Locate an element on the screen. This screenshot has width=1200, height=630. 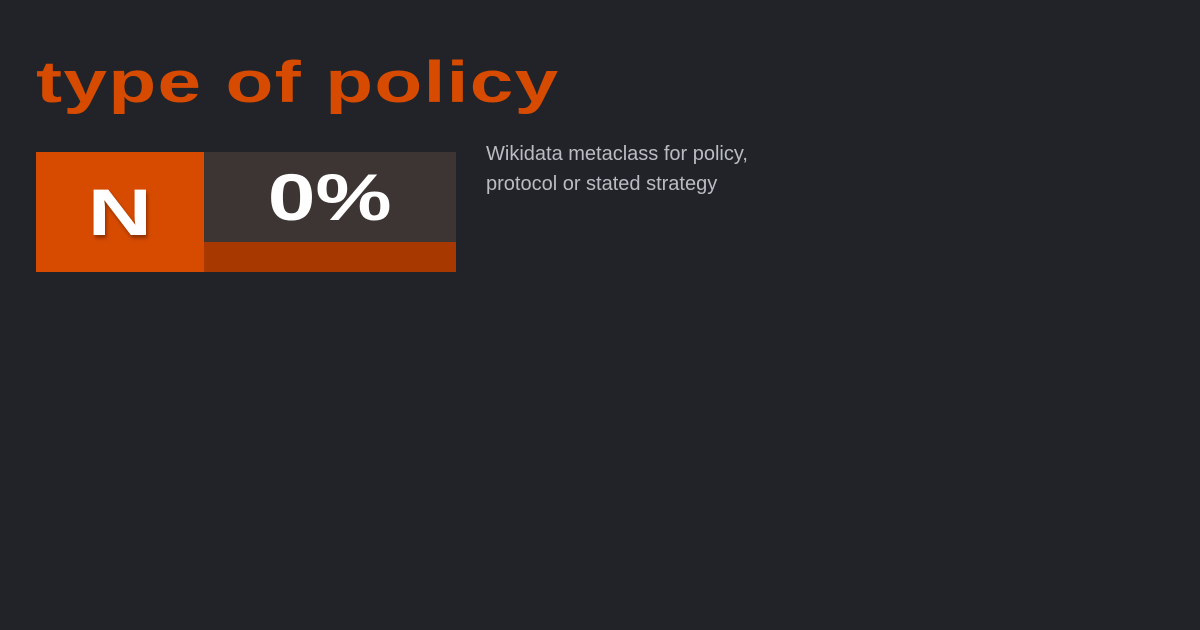
score-badge: N 0% is located at coordinates (246, 212).